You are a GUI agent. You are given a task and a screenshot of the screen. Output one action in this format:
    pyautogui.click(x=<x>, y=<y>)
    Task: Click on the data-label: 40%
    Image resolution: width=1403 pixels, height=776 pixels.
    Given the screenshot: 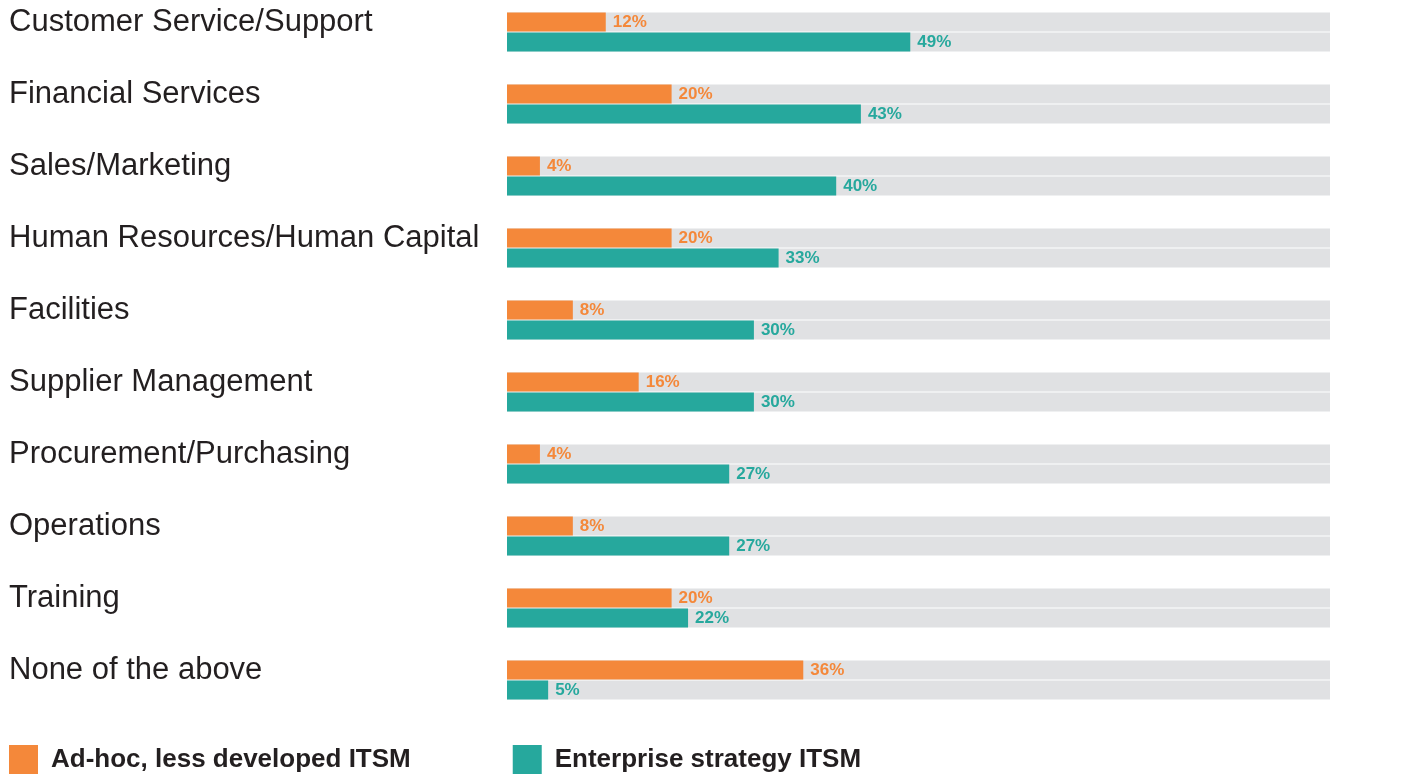 What is the action you would take?
    pyautogui.click(x=860, y=185)
    